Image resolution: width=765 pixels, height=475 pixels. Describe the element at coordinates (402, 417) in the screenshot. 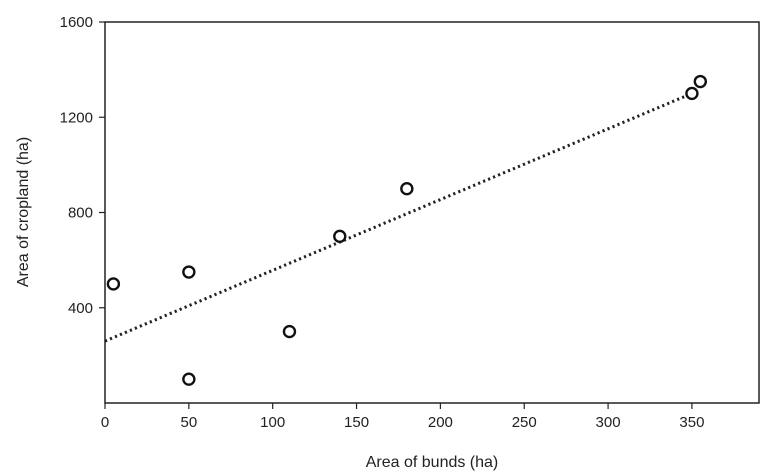

I see `x-axis-ticks: 0 50 100 150 200 250 300 350` at that location.